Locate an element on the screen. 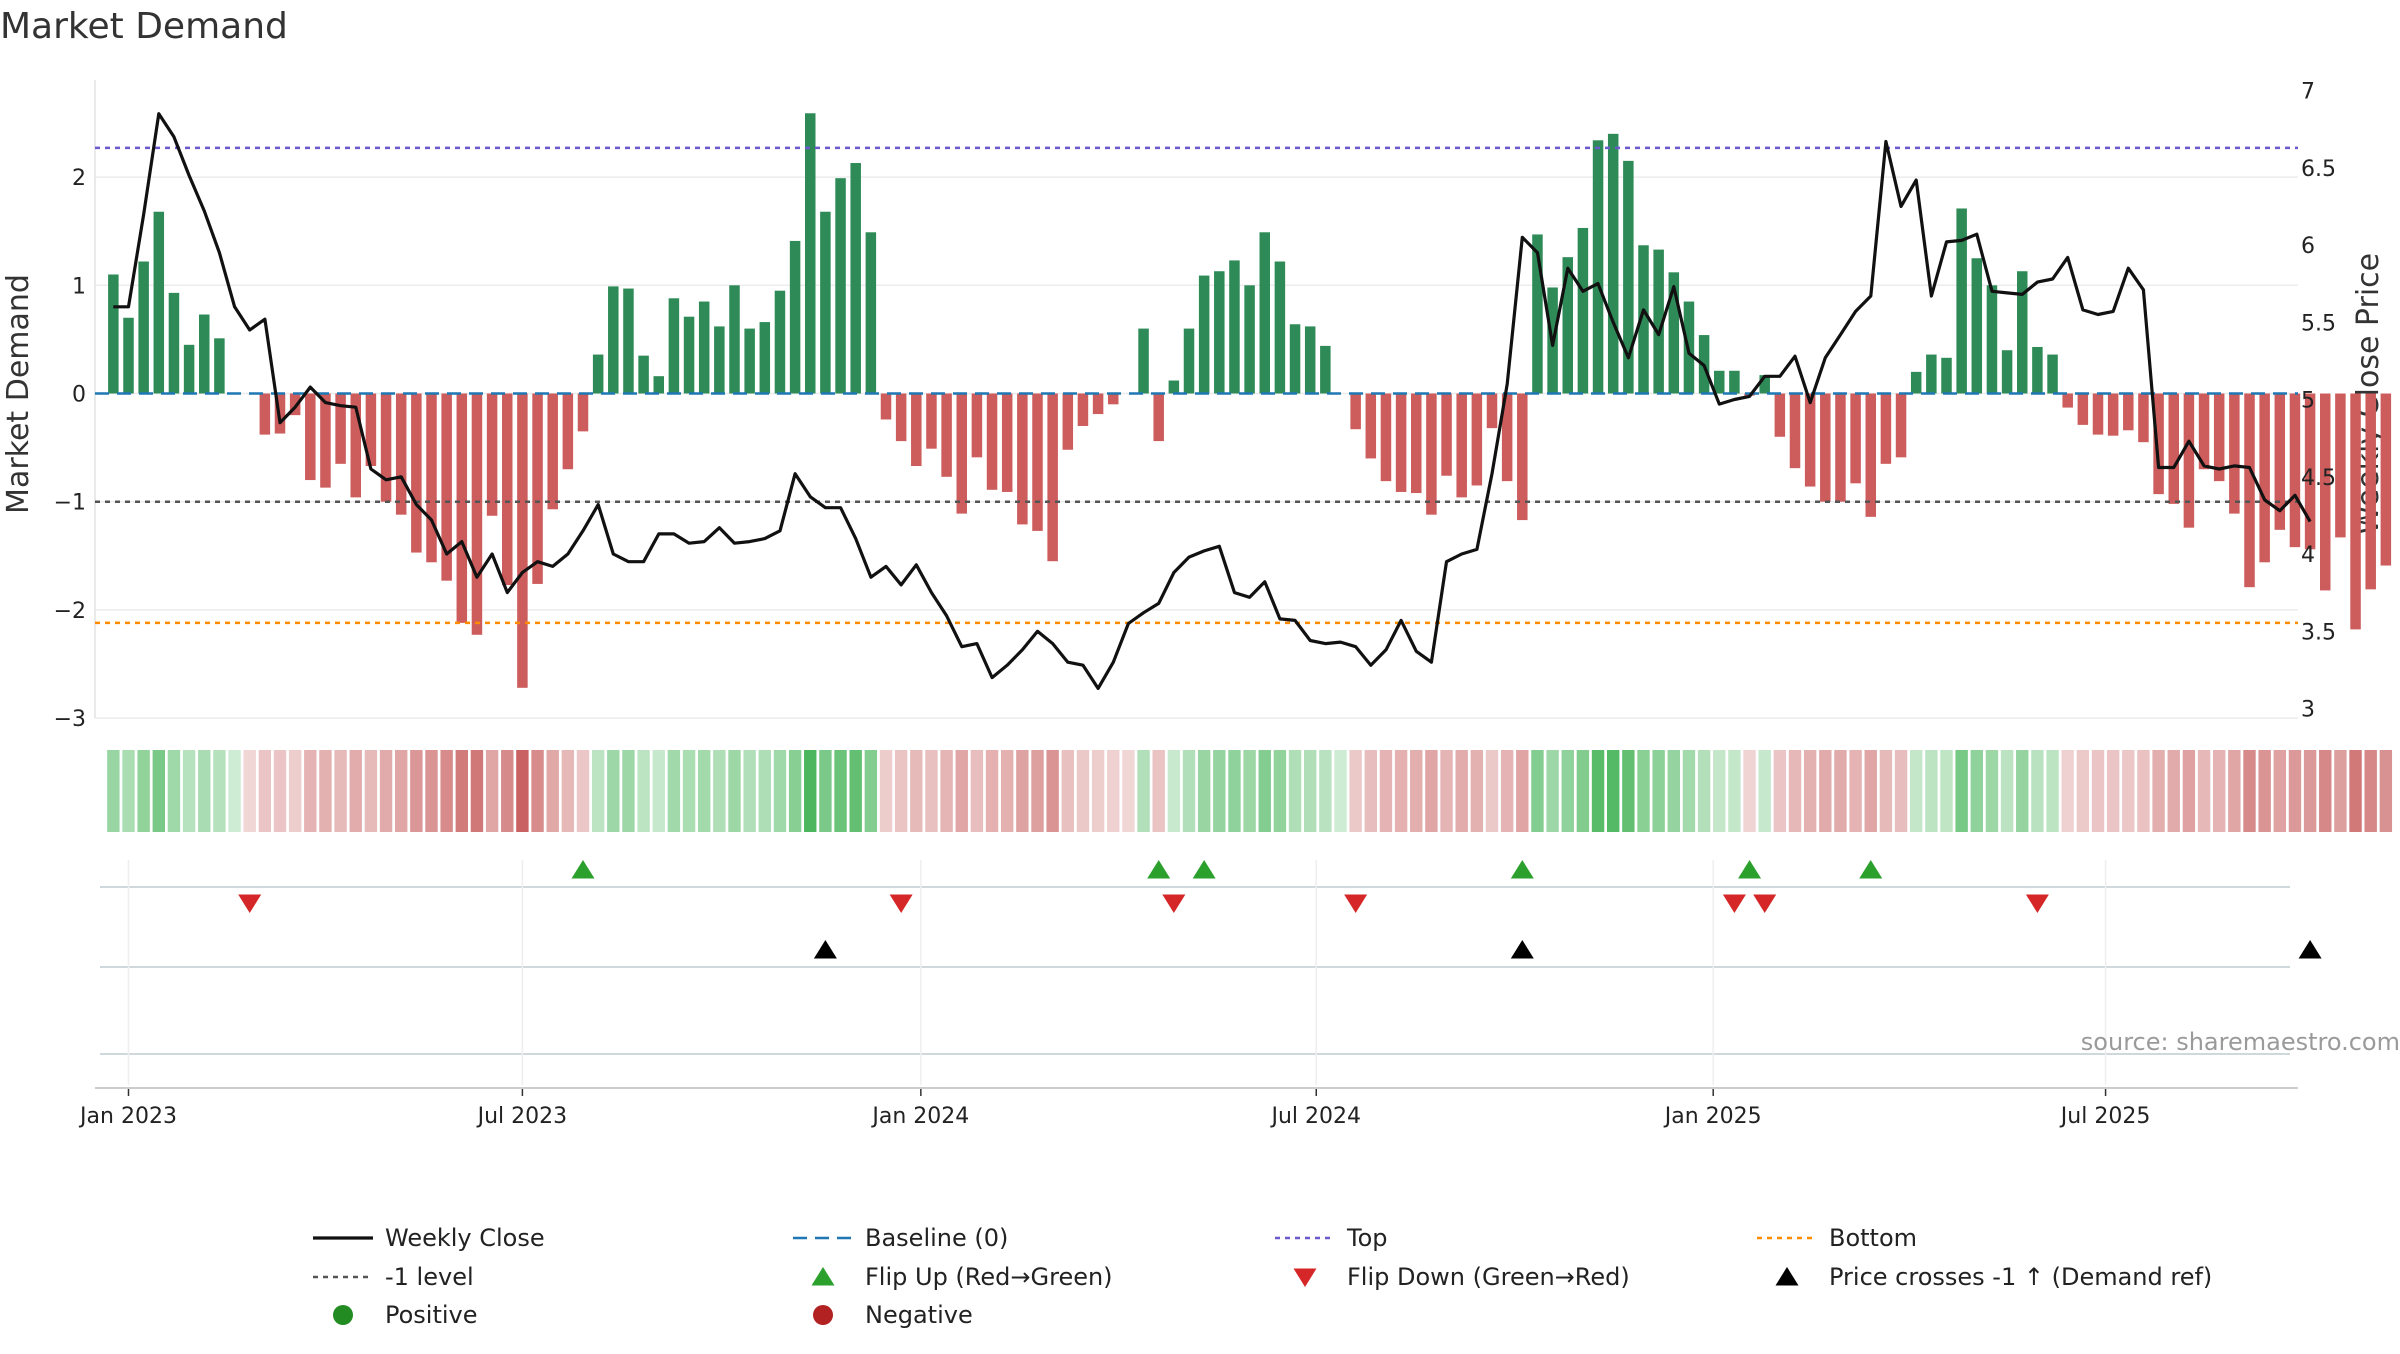 The image size is (2400, 1354). legend-label: Positive is located at coordinates (431, 1315).